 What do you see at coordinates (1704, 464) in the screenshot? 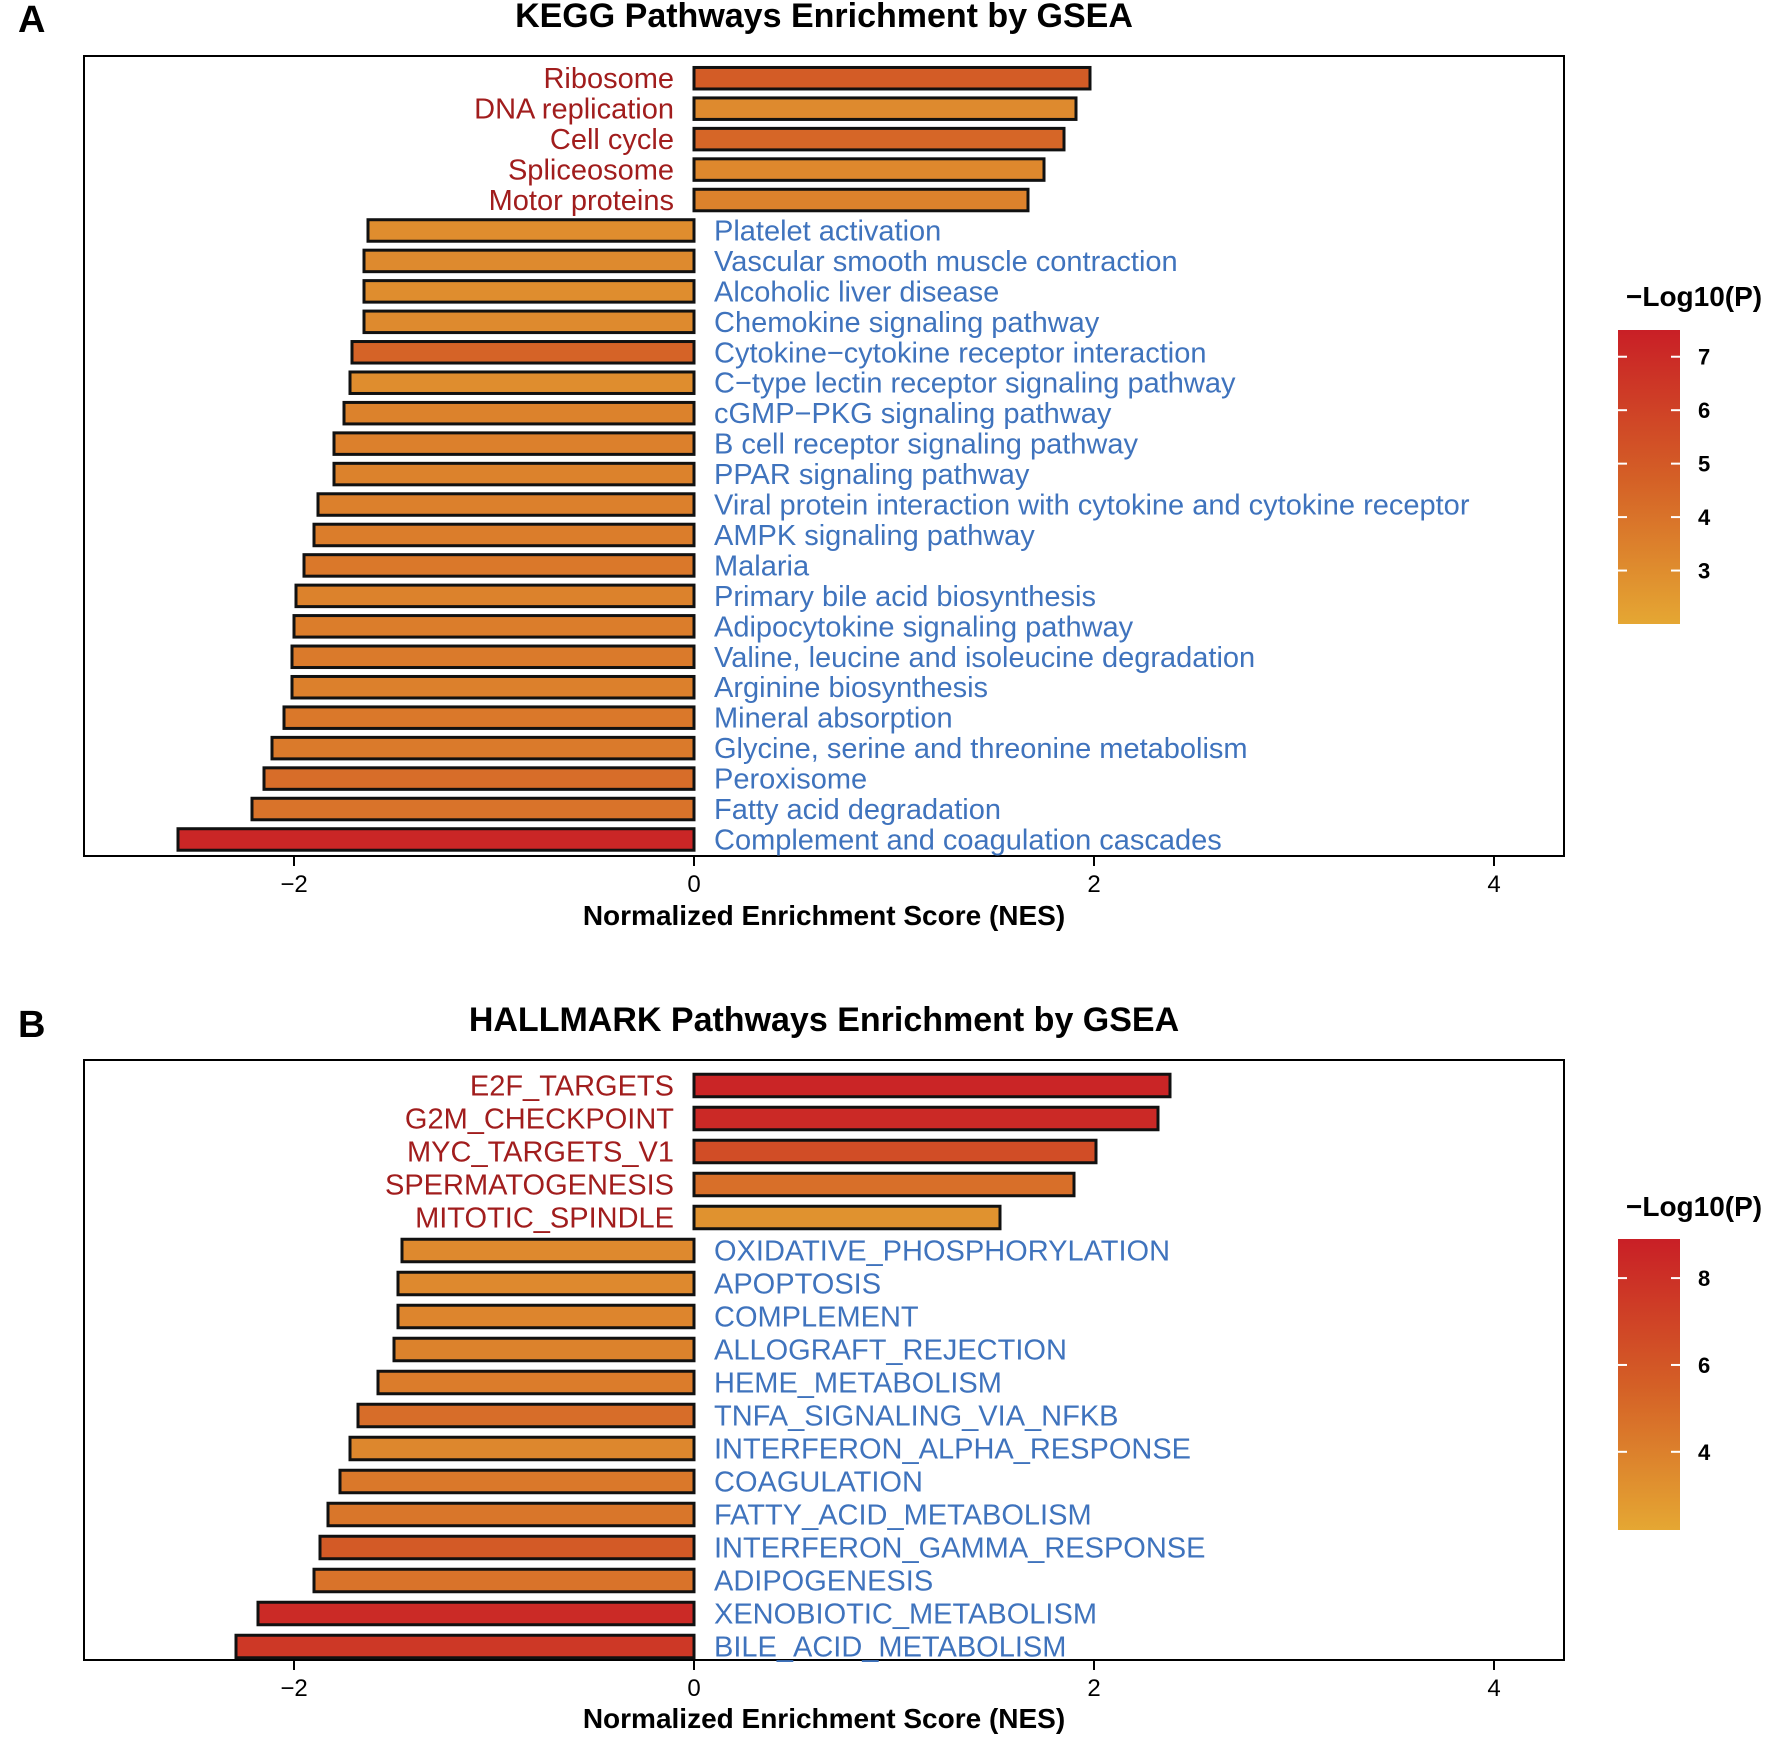
I see `legend-tick-label: 5` at bounding box center [1704, 464].